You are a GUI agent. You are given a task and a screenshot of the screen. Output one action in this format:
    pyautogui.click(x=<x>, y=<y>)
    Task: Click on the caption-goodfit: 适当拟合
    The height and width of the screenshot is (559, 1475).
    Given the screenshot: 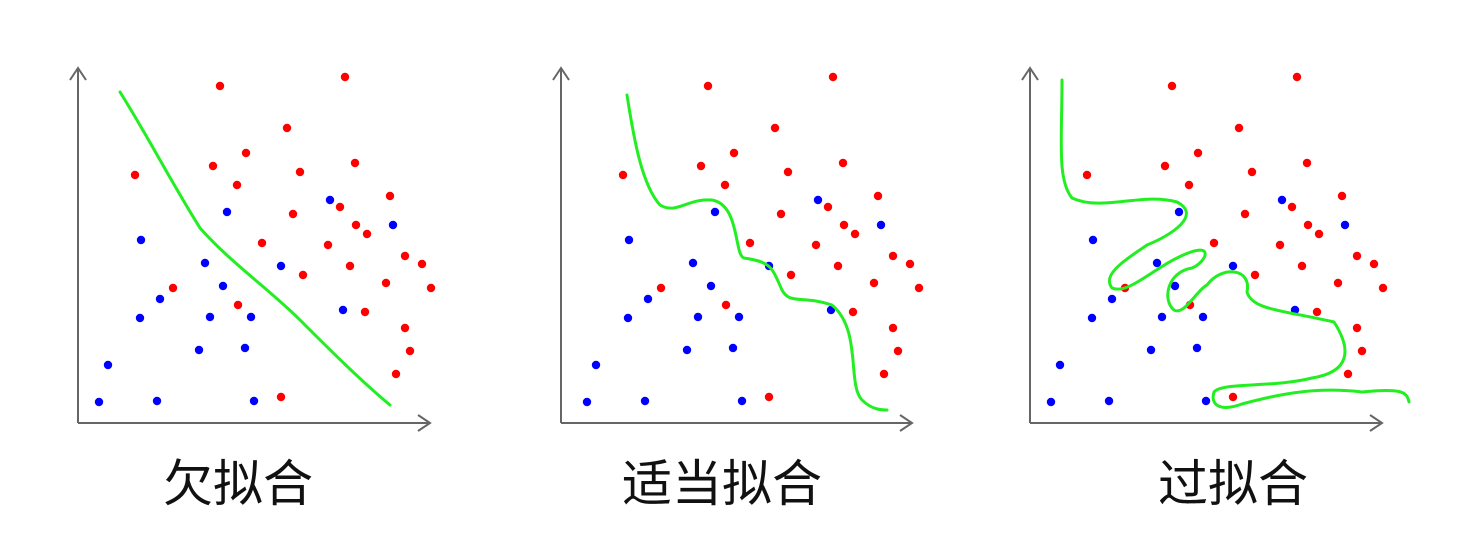 What is the action you would take?
    pyautogui.click(x=722, y=484)
    